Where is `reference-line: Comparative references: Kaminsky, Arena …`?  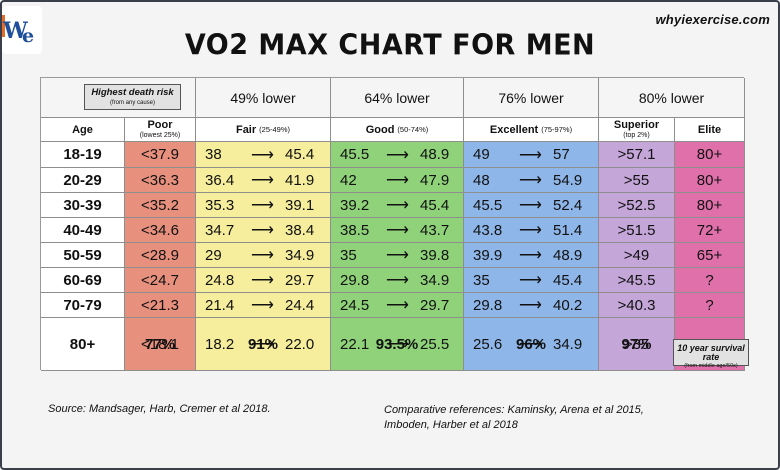 reference-line: Comparative references: Kaminsky, Arena … is located at coordinates (514, 410).